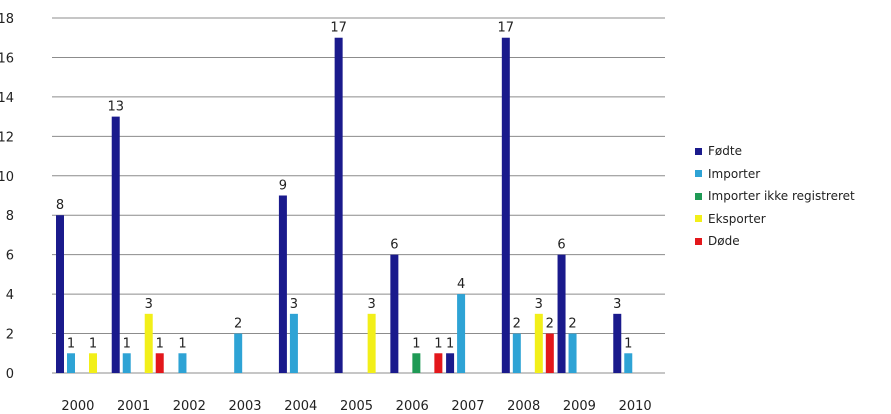 This screenshot has height=414, width=891. Describe the element at coordinates (244, 406) in the screenshot. I see `x-tick-label: 2003` at that location.